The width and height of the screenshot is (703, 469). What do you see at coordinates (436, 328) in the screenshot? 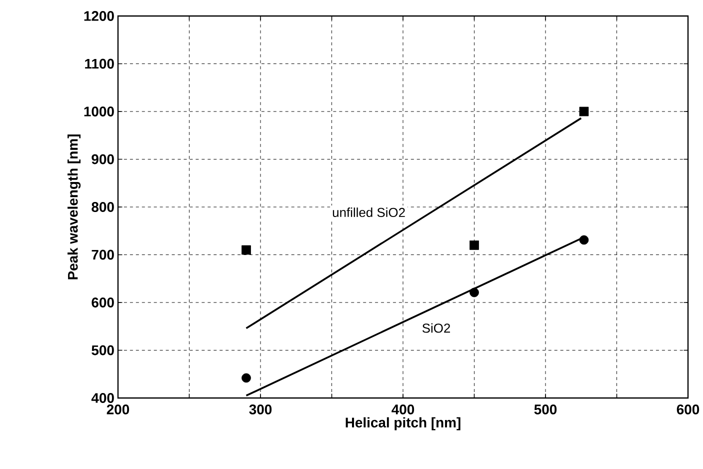
I see `series-label: SiO2` at bounding box center [436, 328].